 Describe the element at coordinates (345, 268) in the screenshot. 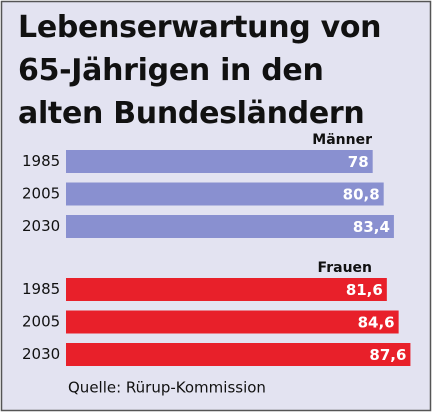

I see `group-label: Frauen` at that location.